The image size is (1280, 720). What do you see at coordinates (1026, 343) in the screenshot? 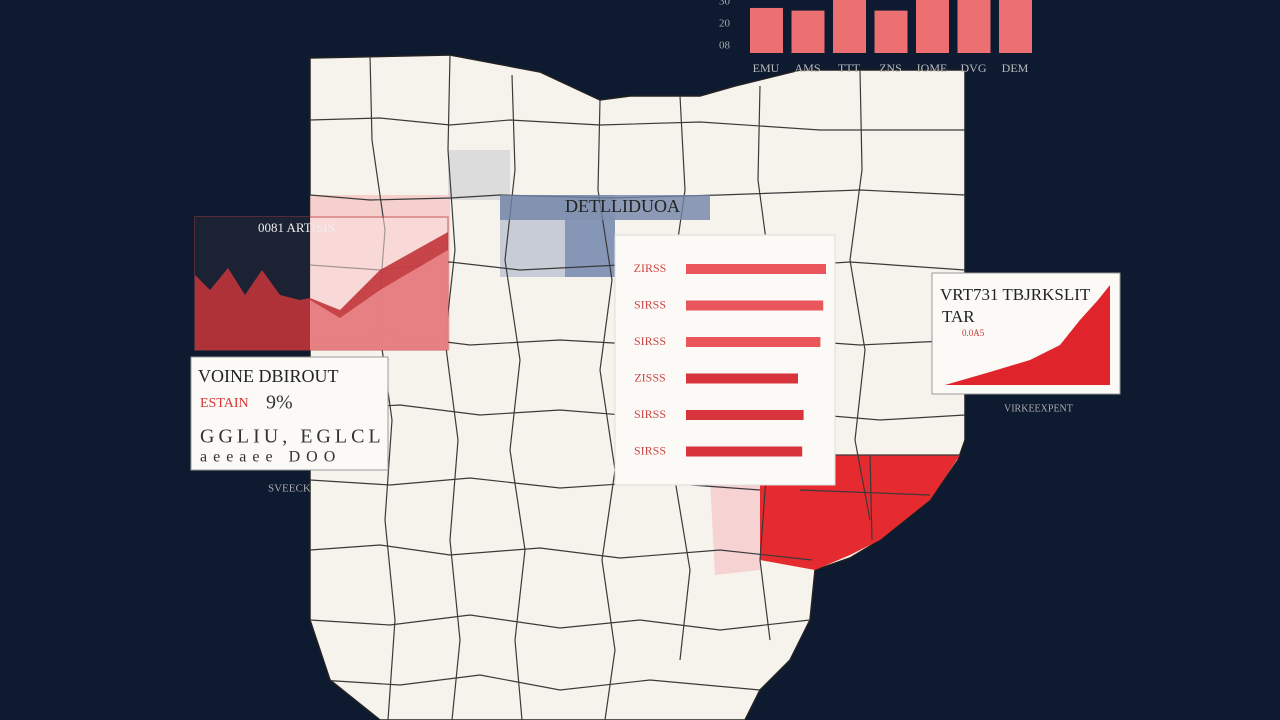
I see `right-box: VRT731 TBJRKSLIT TAR 0.0A5 VIRKEEXPENT` at bounding box center [1026, 343].